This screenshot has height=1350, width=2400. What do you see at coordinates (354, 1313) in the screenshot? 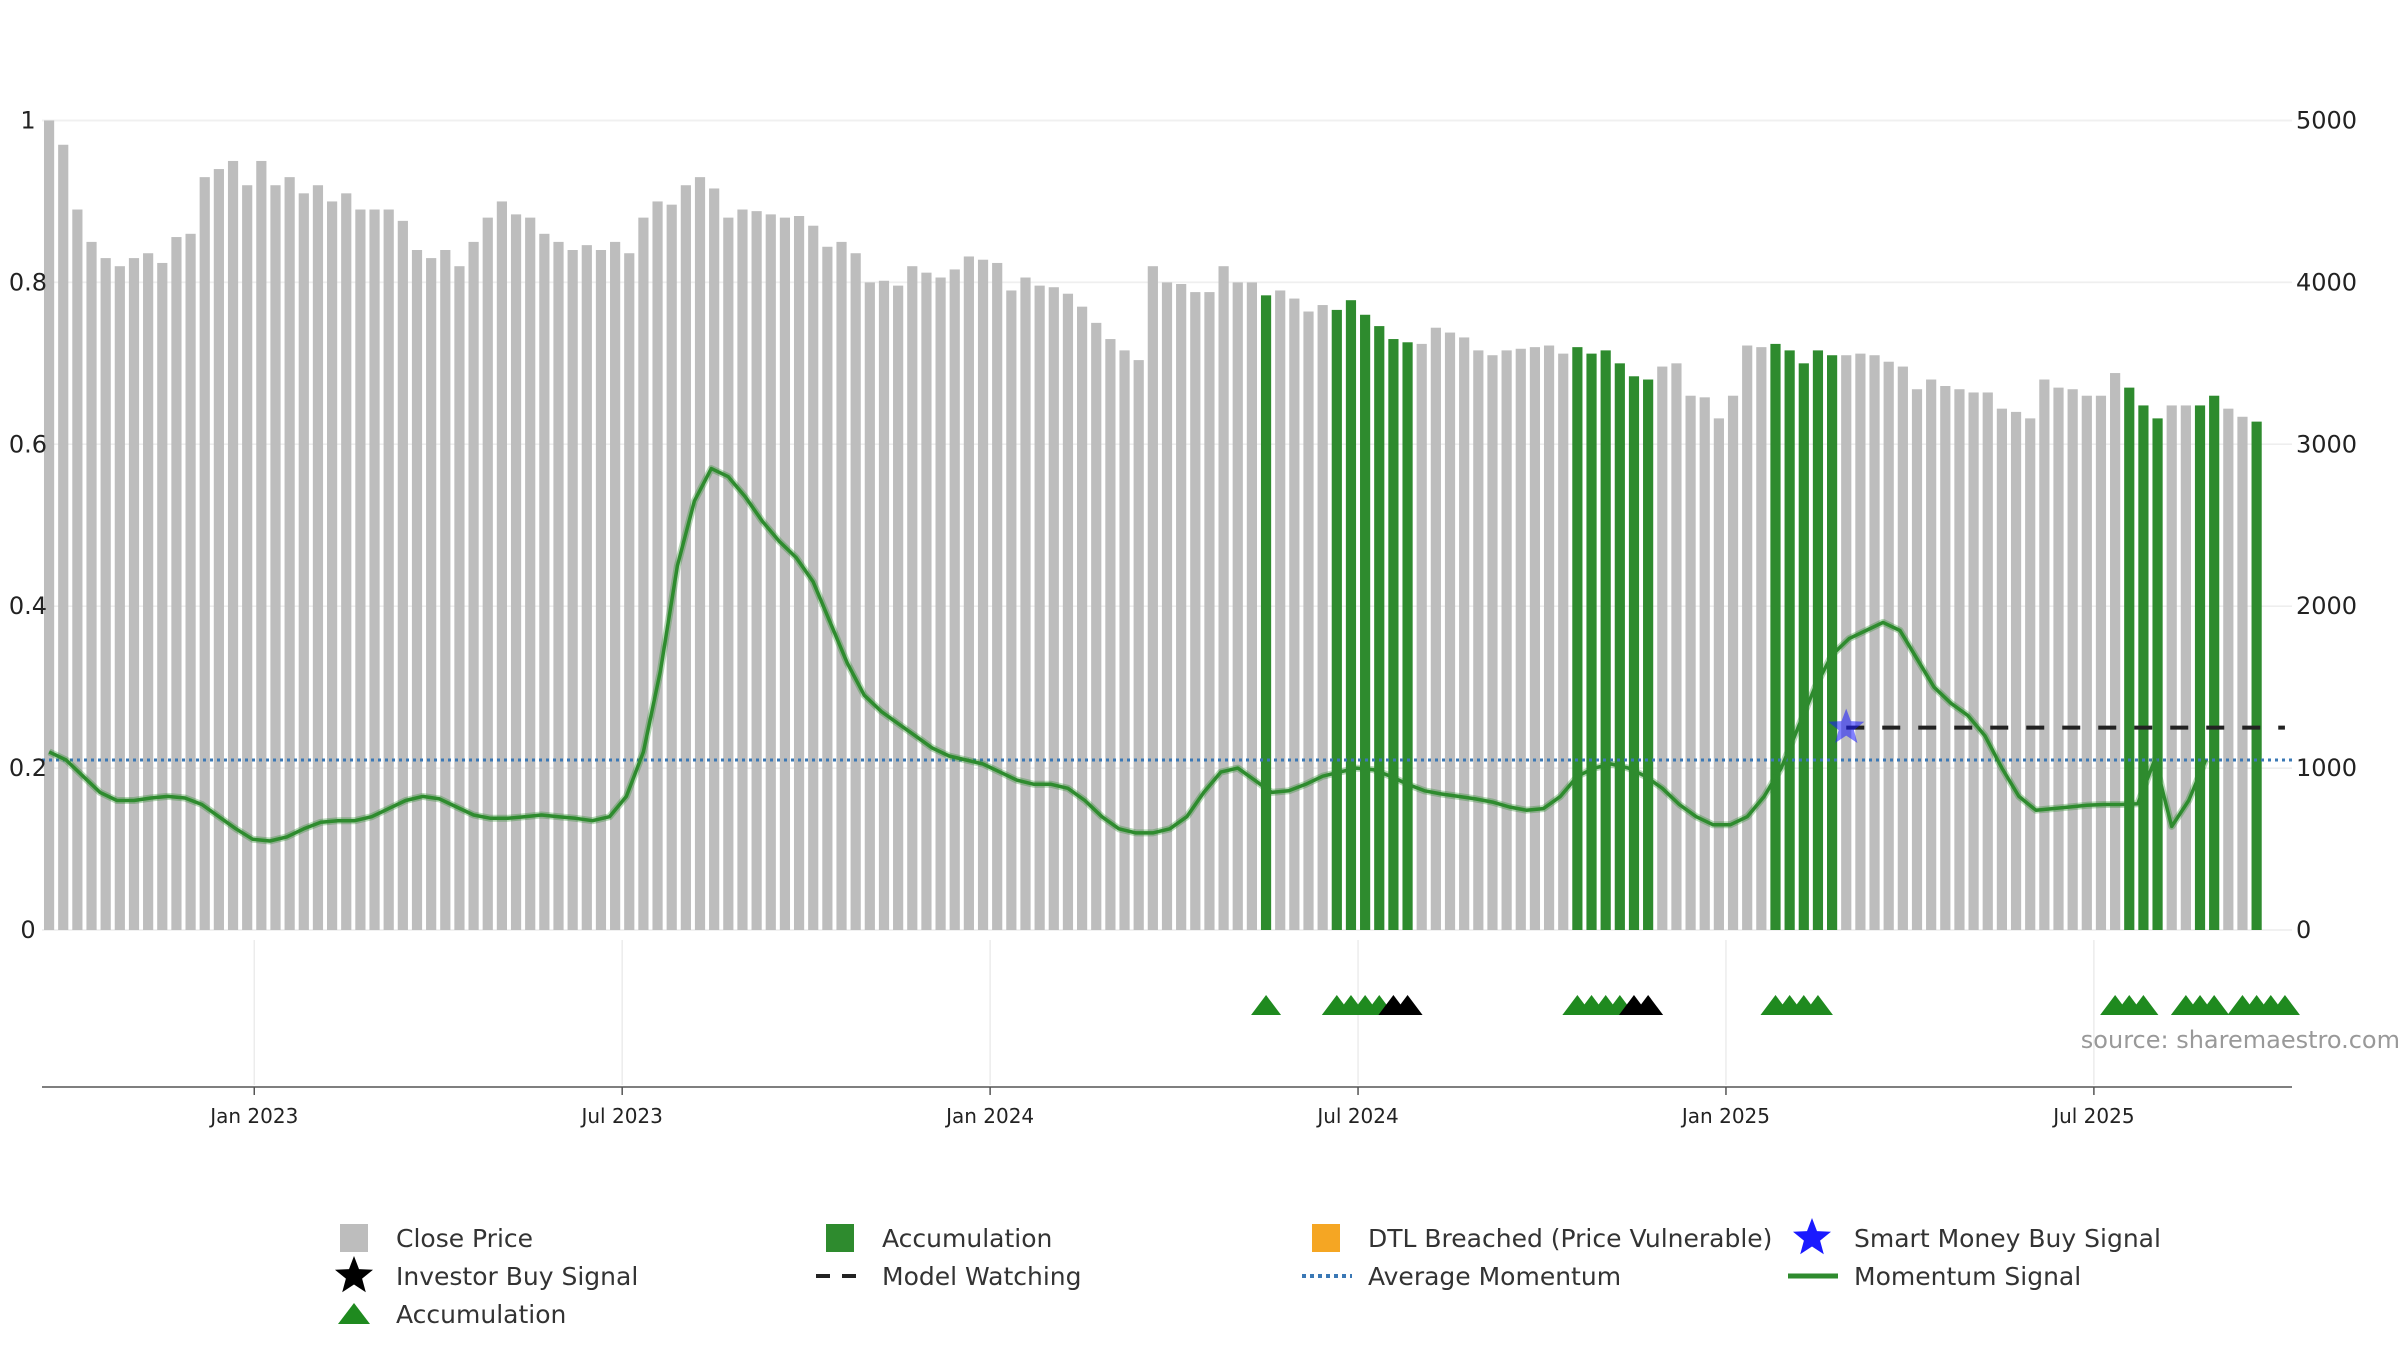
I see `legend-triangle-icon` at bounding box center [354, 1313].